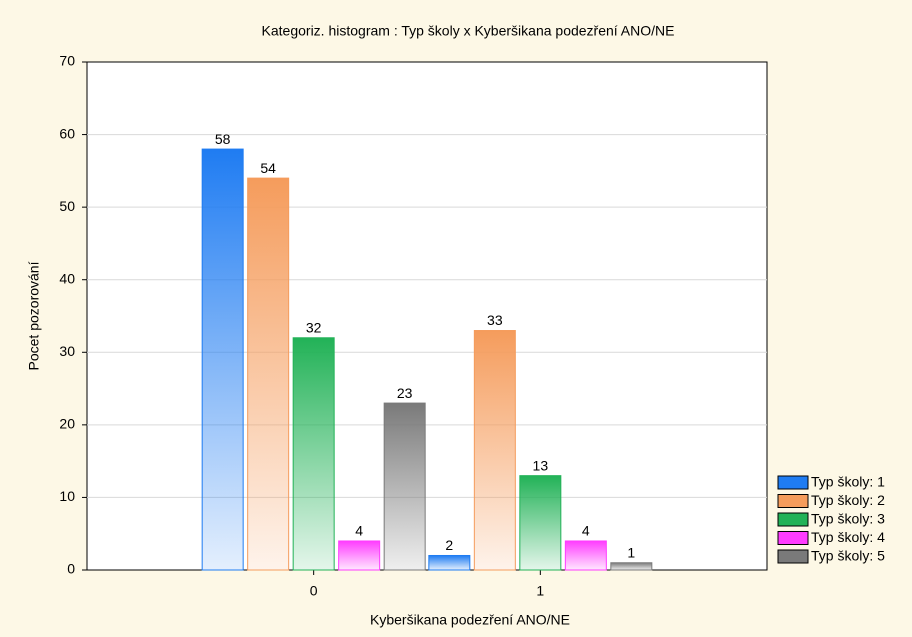 This screenshot has height=637, width=912. I want to click on x-tick-label: 0, so click(314, 591).